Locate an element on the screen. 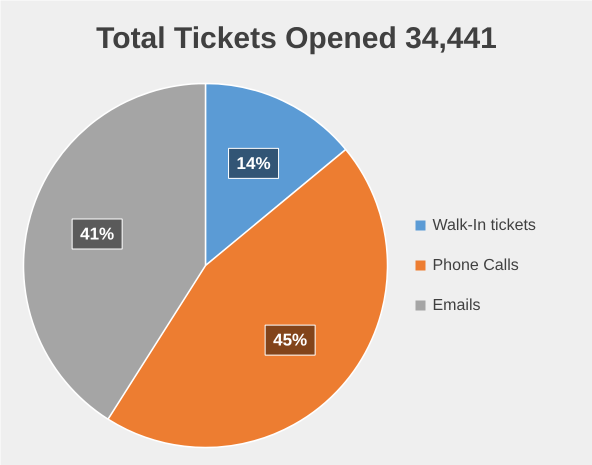  legend-label: Emails is located at coordinates (456, 305).